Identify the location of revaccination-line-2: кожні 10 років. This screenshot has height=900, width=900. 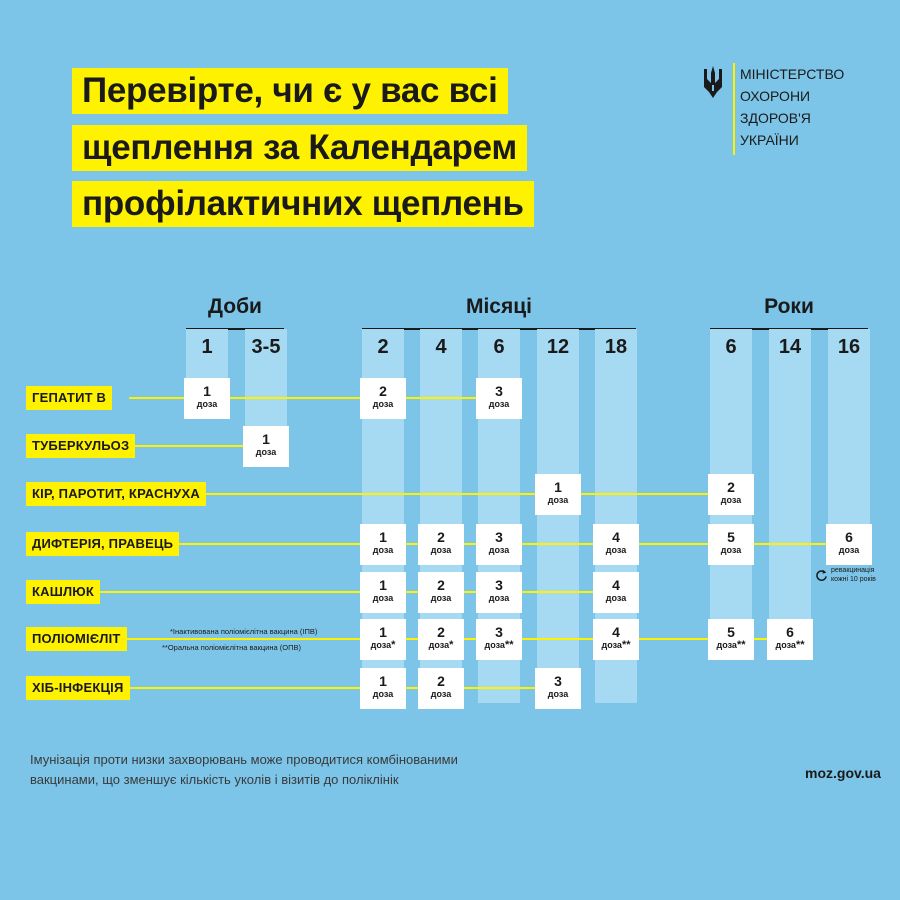
(853, 579).